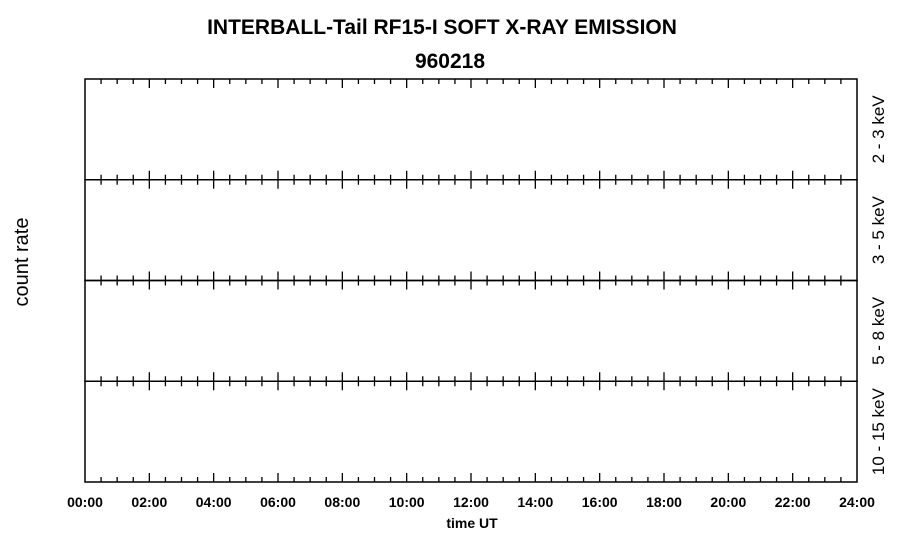  What do you see at coordinates (85, 502) in the screenshot?
I see `x-tick-label: 00:00` at bounding box center [85, 502].